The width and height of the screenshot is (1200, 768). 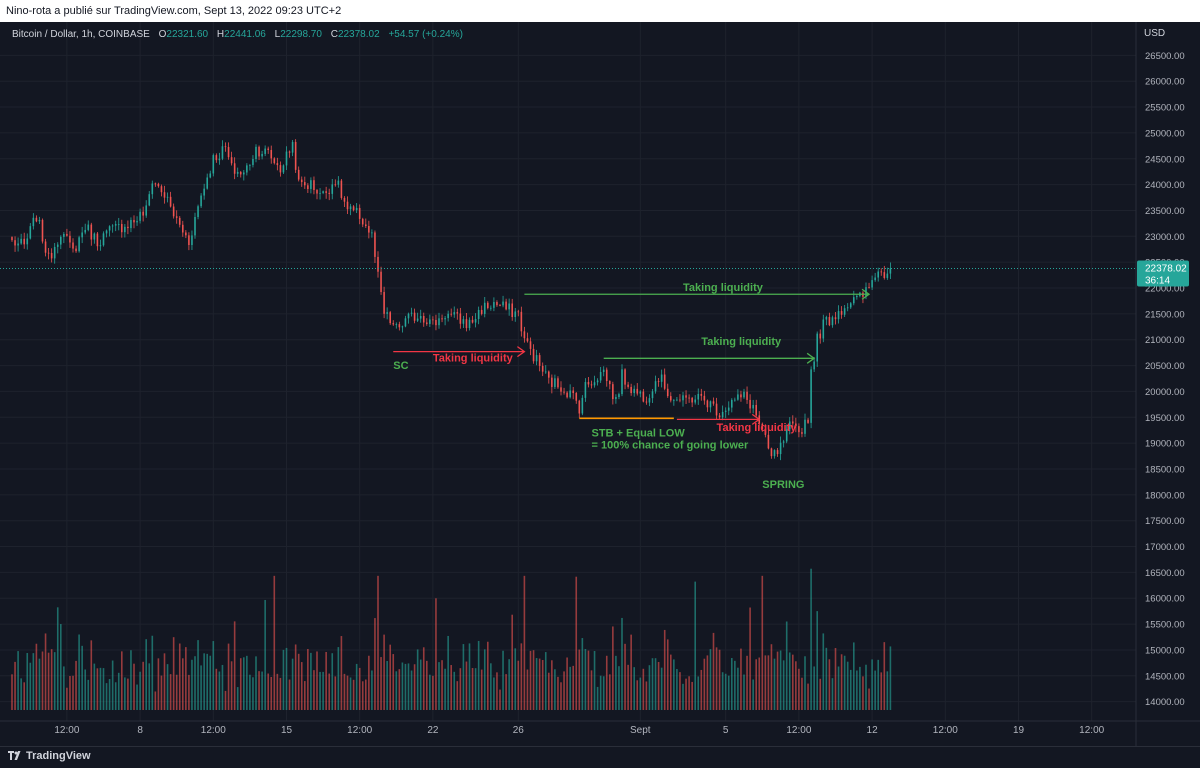 I want to click on price-tick-label: 25500.00, so click(x=1165, y=108).